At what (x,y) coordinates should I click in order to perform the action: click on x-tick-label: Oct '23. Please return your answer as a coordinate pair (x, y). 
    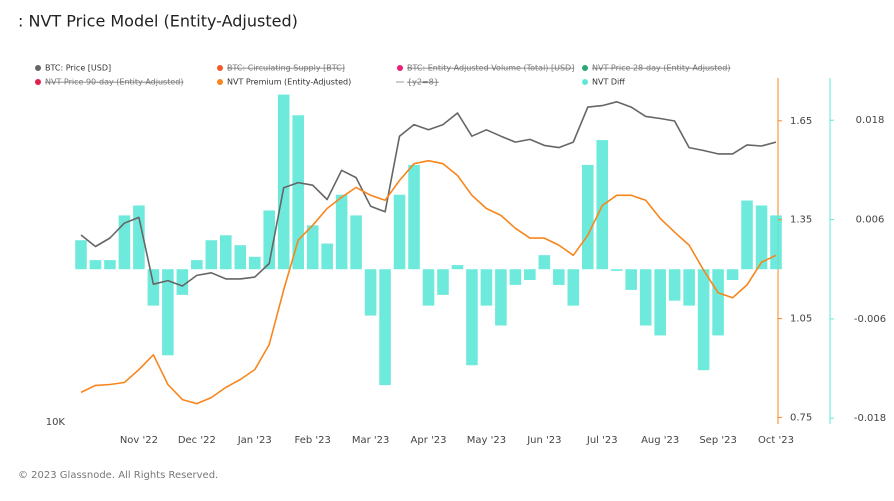
    Looking at the image, I should click on (776, 440).